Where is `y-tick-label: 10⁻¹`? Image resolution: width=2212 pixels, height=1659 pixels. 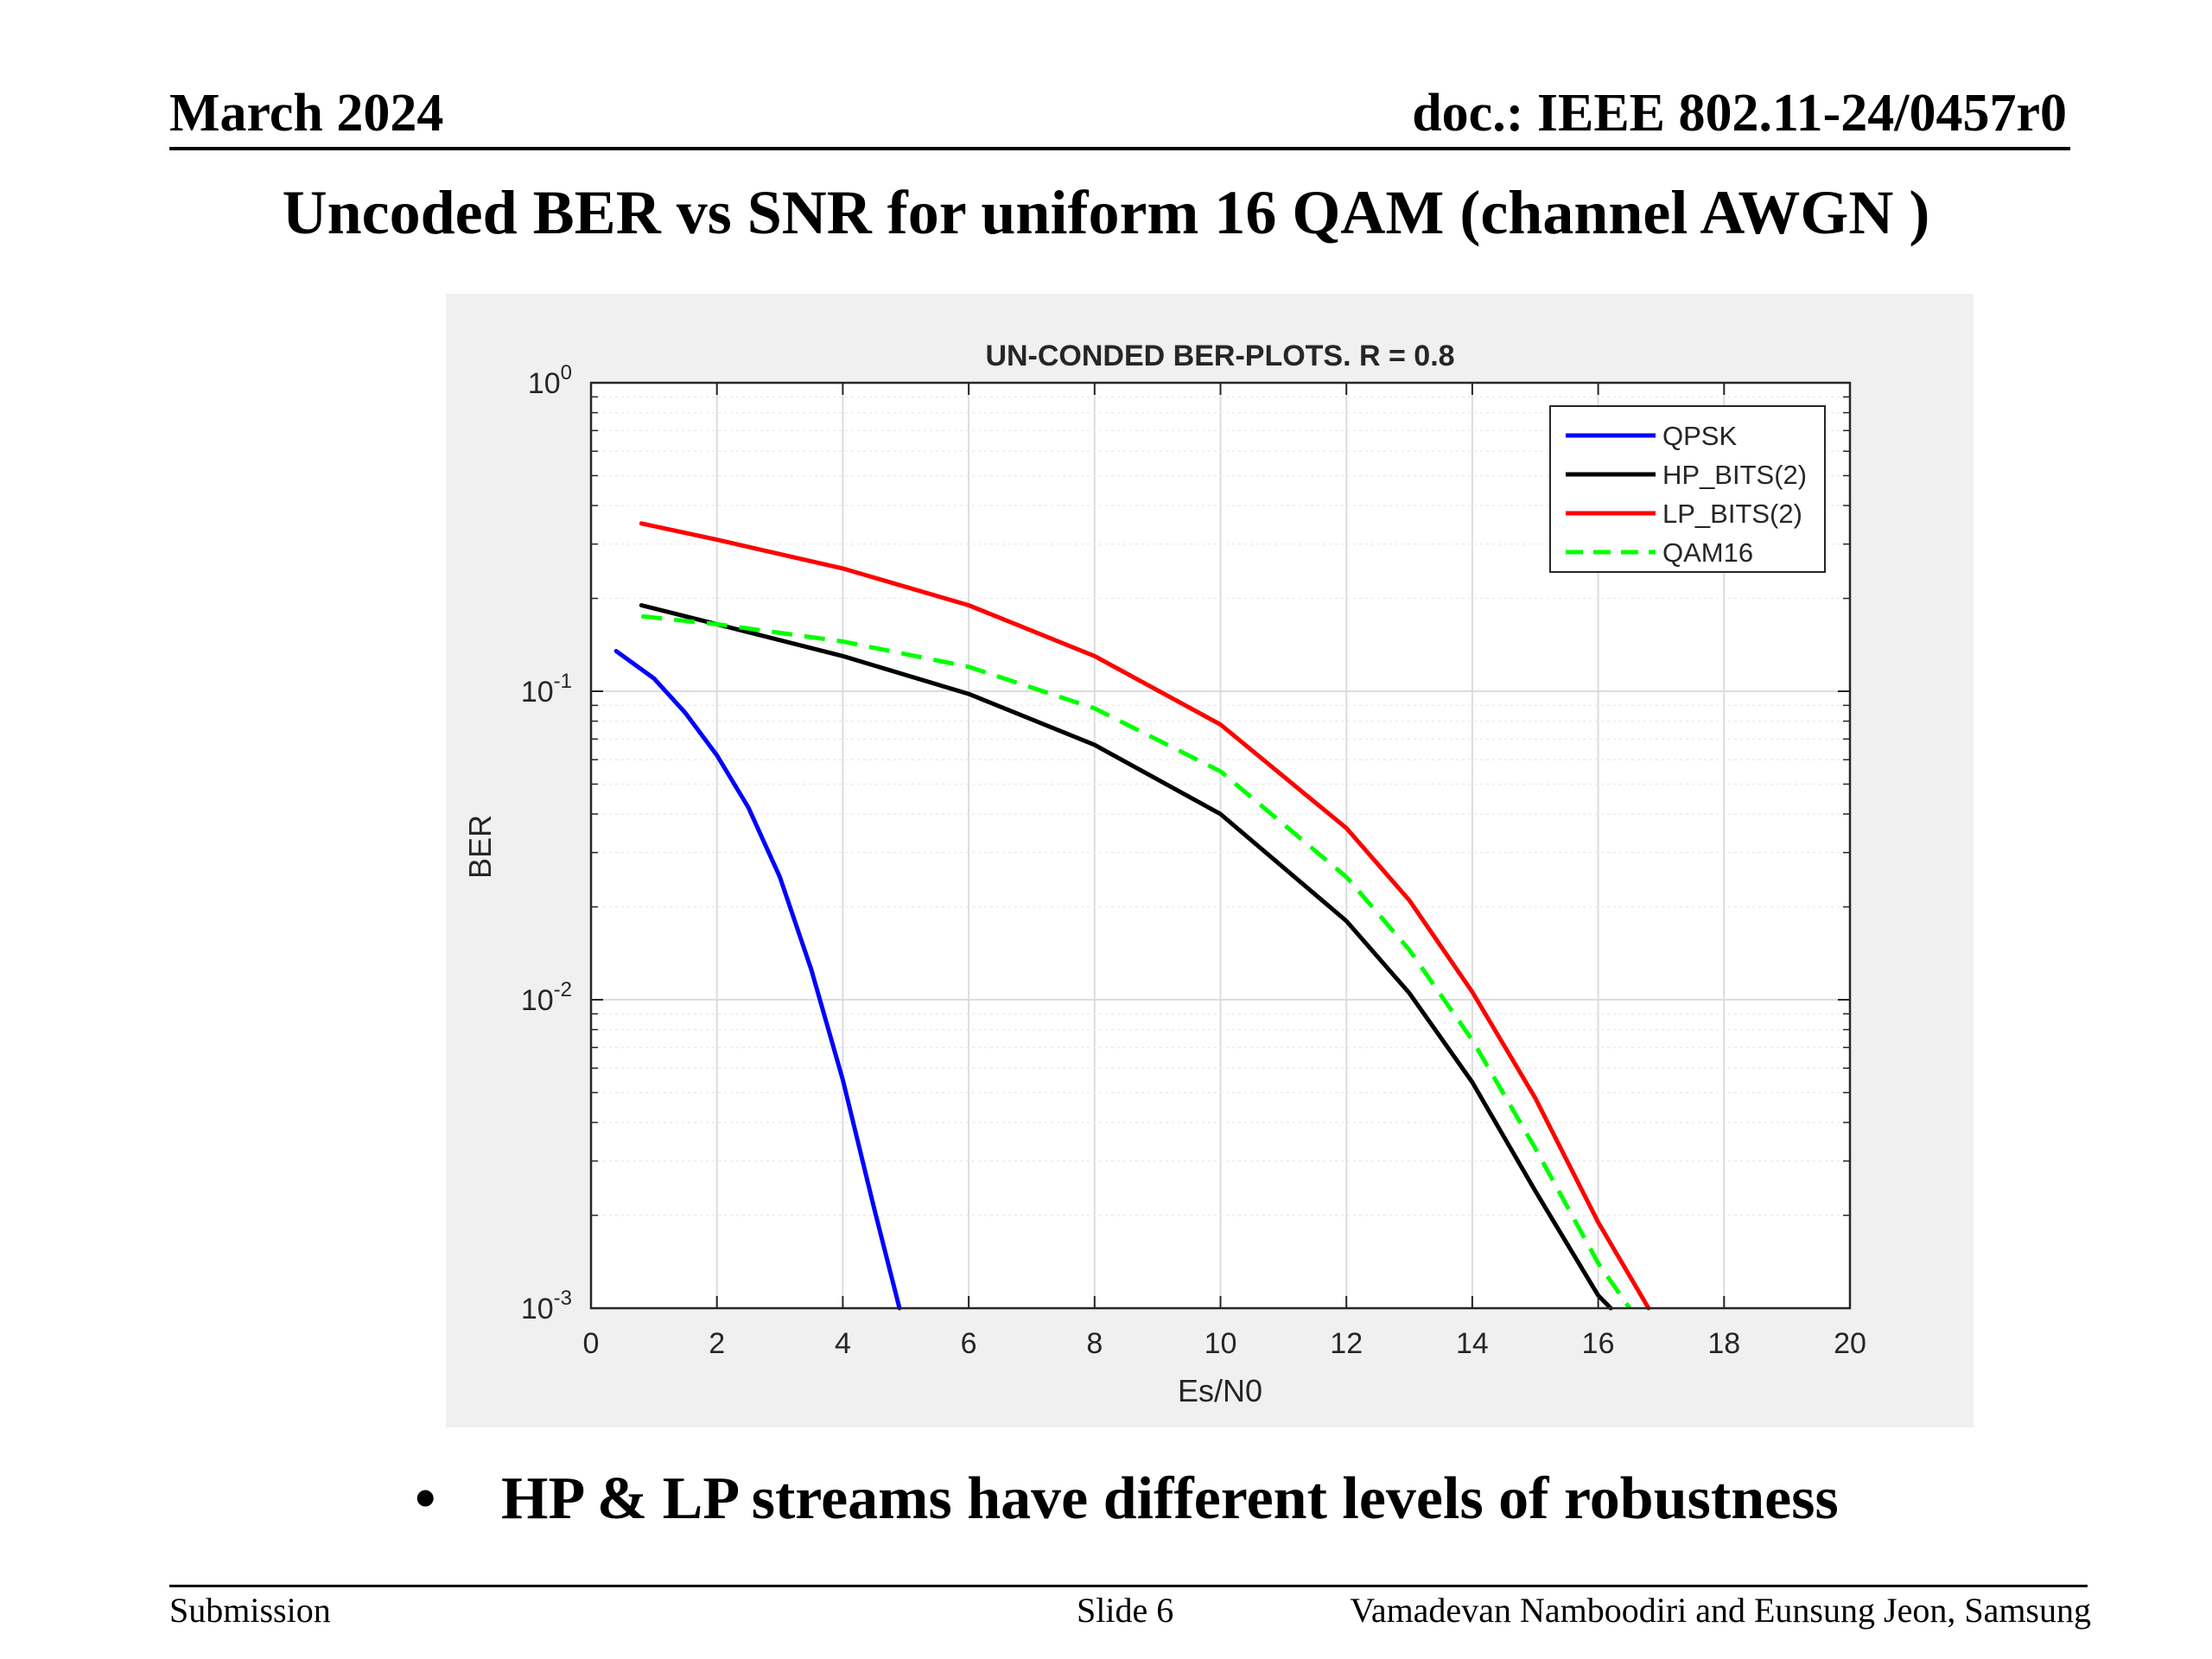 y-tick-label: 10⁻¹ is located at coordinates (546, 689).